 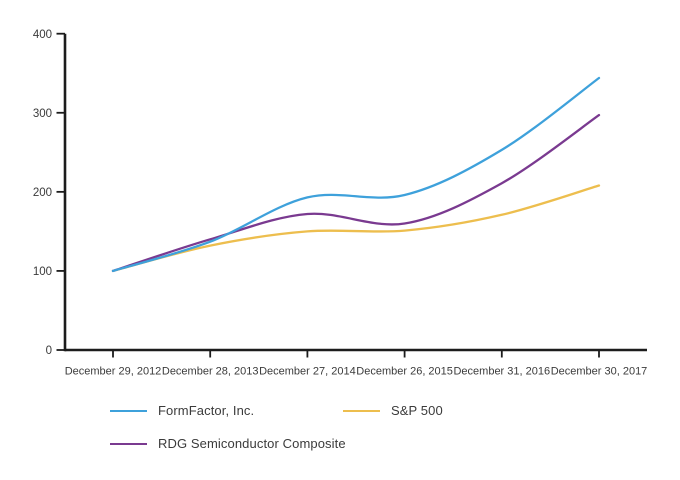 What do you see at coordinates (501, 372) in the screenshot?
I see `x-axis-tick-label: December 31, 2016` at bounding box center [501, 372].